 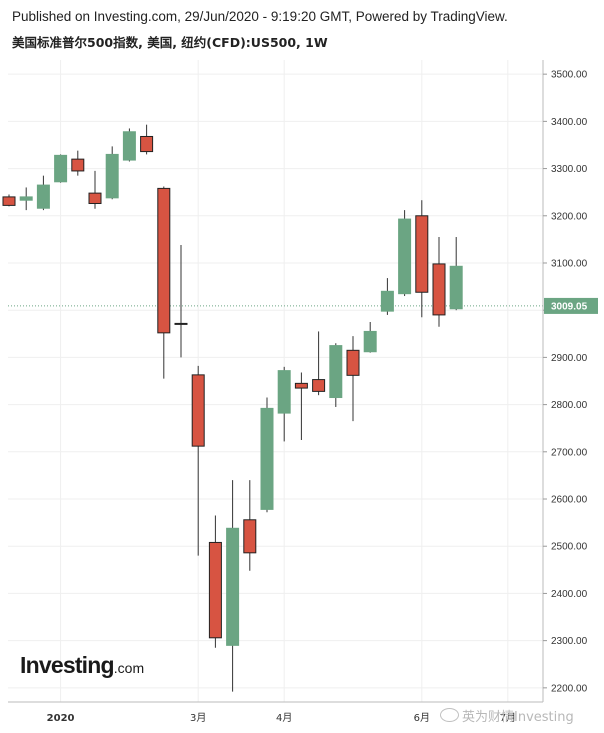 What do you see at coordinates (569, 594) in the screenshot?
I see `y-tick-label: 2400.00` at bounding box center [569, 594].